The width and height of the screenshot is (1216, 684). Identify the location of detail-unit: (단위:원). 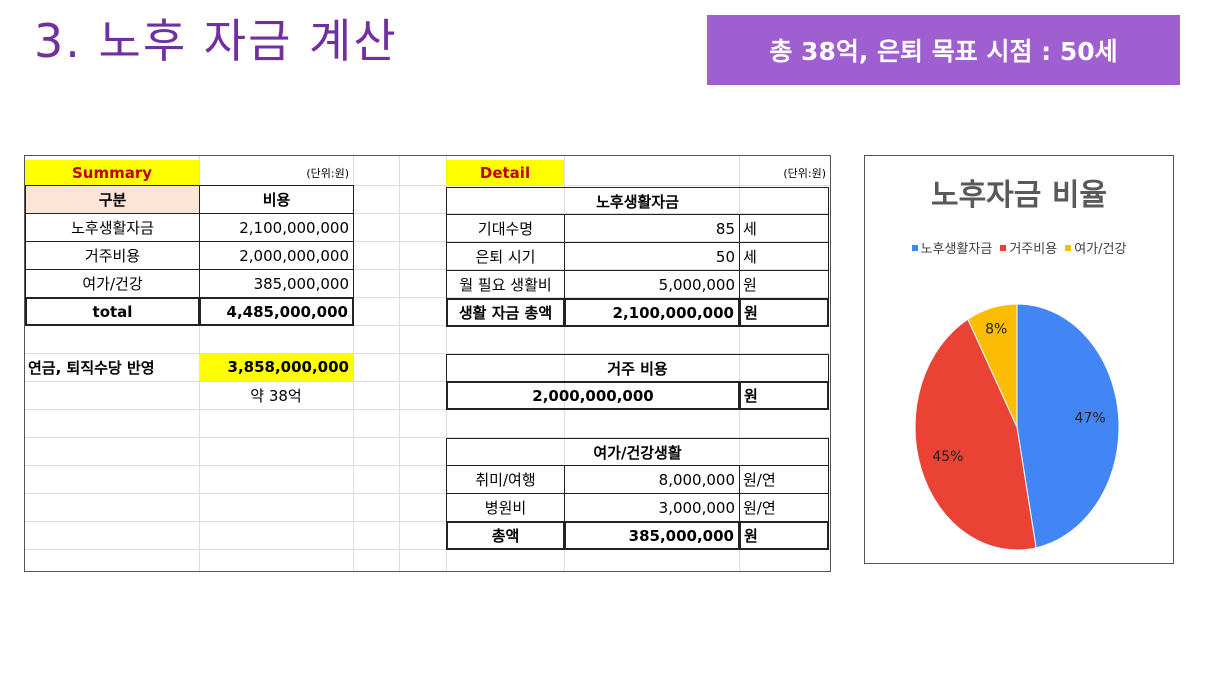
(804, 173).